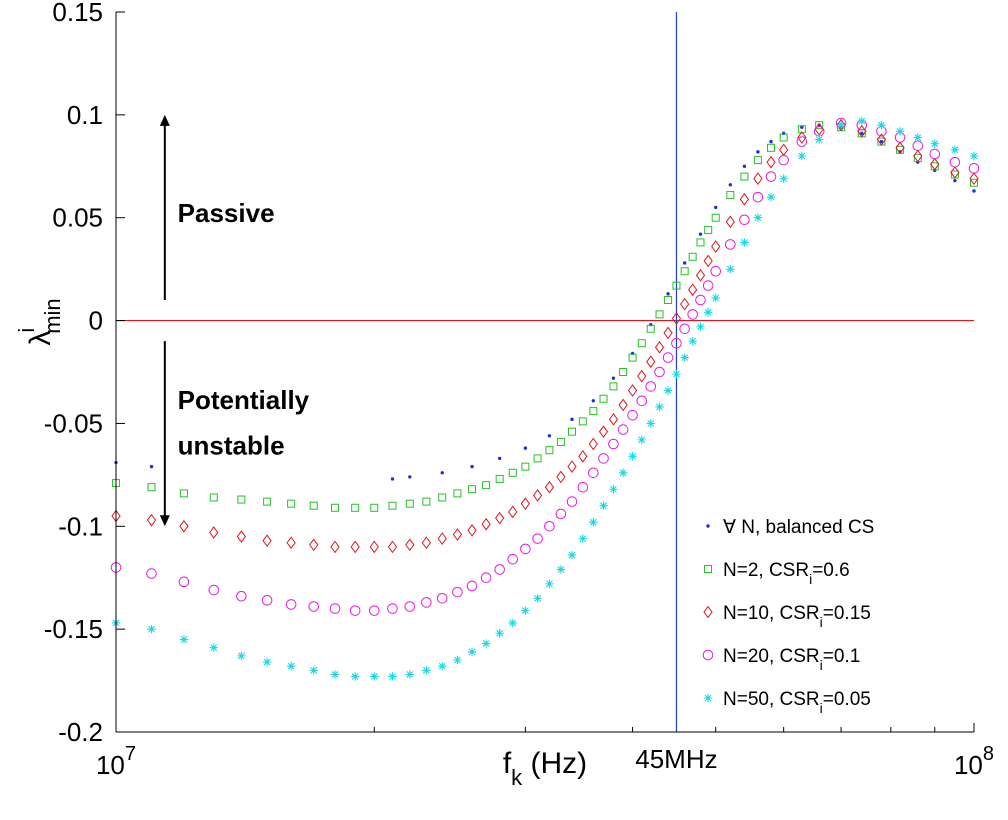 This screenshot has width=1008, height=820. What do you see at coordinates (676, 759) in the screenshot?
I see `reference-line-label: 45MHz` at bounding box center [676, 759].